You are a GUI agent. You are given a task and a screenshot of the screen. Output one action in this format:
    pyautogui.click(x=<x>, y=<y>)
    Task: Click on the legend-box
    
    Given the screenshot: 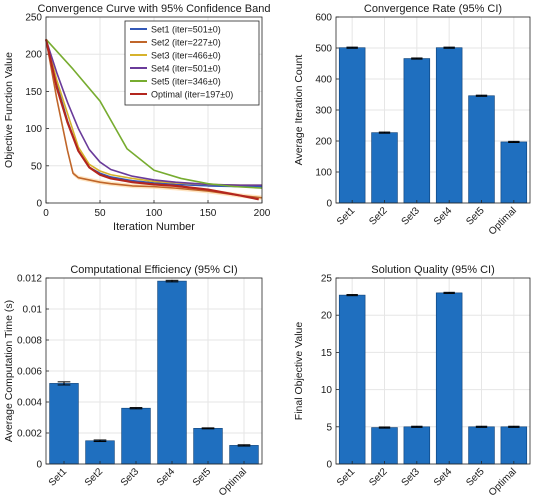 What is the action you would take?
    pyautogui.click(x=192, y=63)
    